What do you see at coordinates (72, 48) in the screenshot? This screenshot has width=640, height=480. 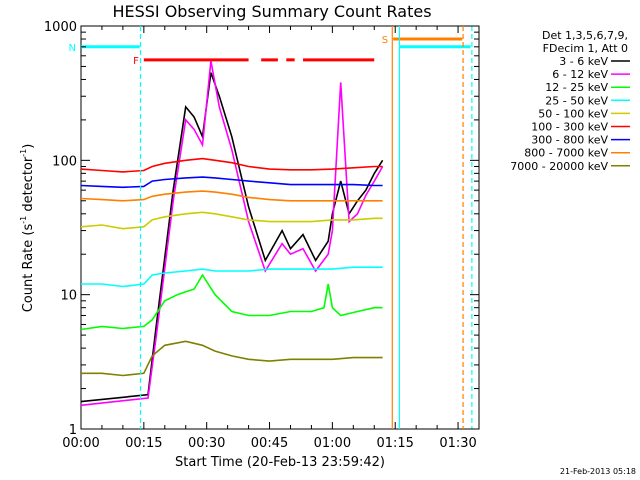 I see `flag-label-N: N` at bounding box center [72, 48].